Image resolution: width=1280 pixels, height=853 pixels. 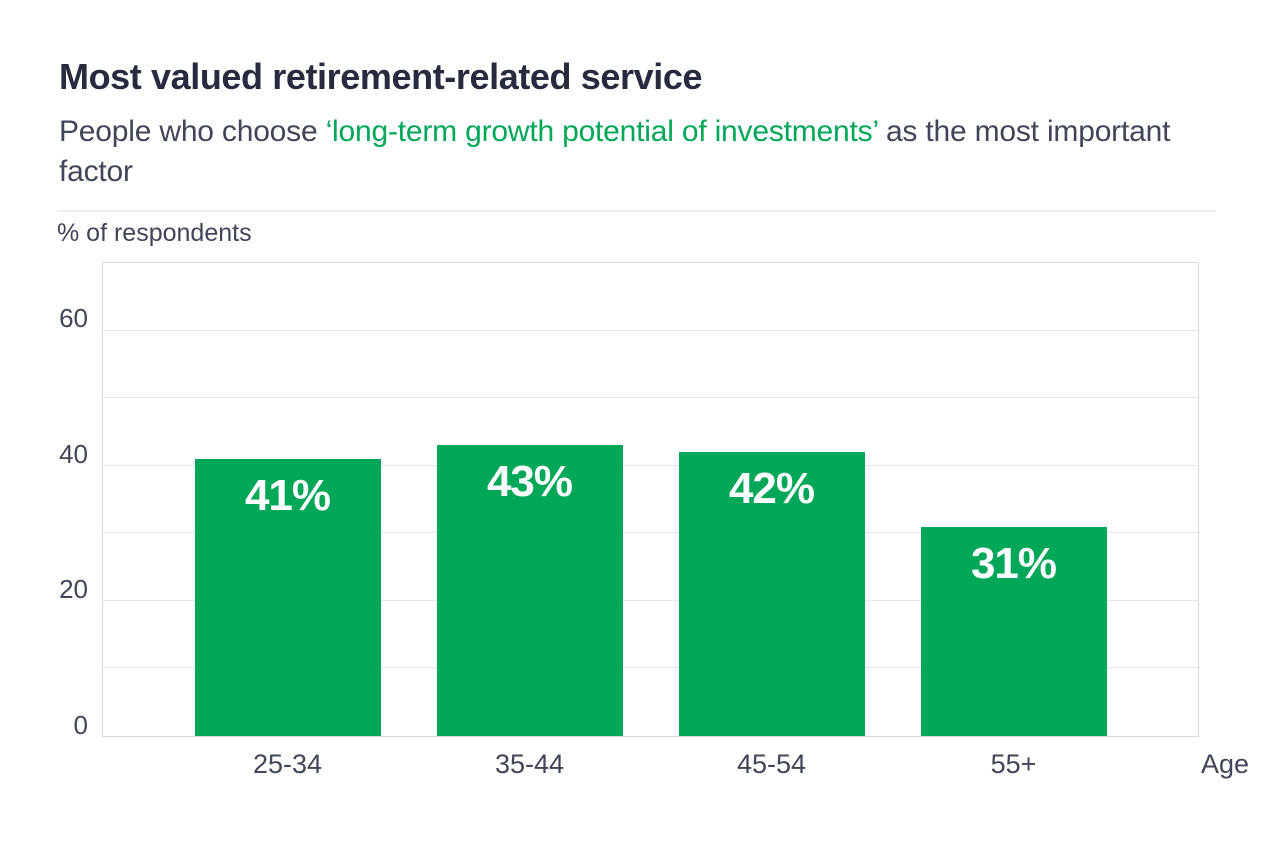 I want to click on chart-title: Most valued retirement-related service, so click(x=381, y=76).